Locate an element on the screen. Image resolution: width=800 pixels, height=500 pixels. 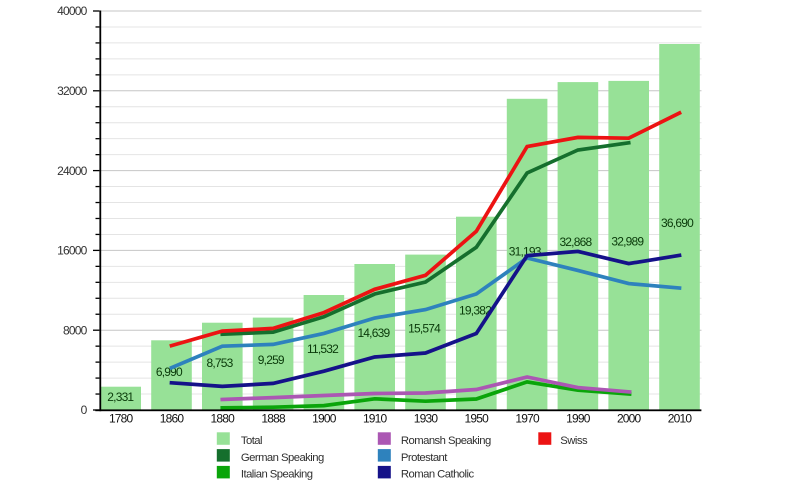
svg-text: 8,753 is located at coordinates (219, 363).